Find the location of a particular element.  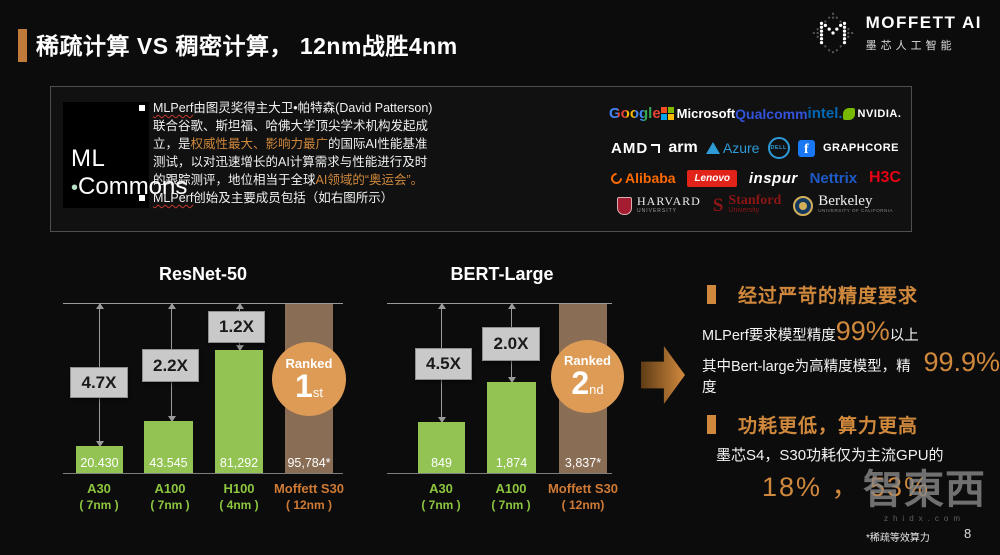

brand-cn-name: 墨芯人工智能 is located at coordinates (910, 46).